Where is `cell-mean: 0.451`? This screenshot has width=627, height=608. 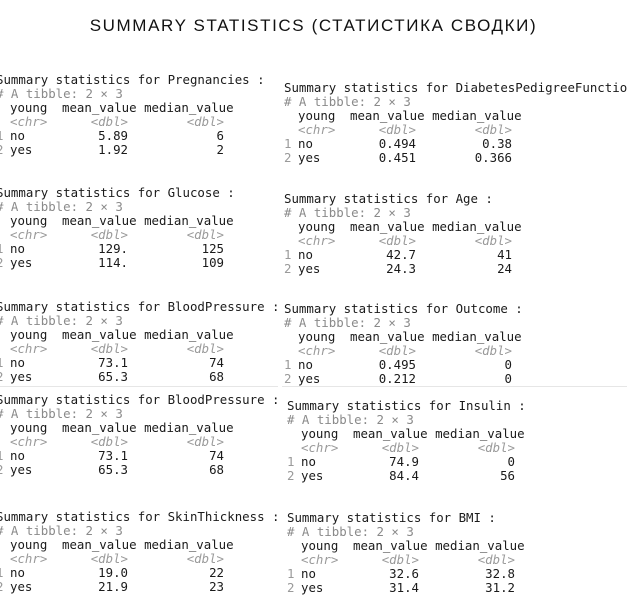
cell-mean: 0.451 is located at coordinates (397, 157).